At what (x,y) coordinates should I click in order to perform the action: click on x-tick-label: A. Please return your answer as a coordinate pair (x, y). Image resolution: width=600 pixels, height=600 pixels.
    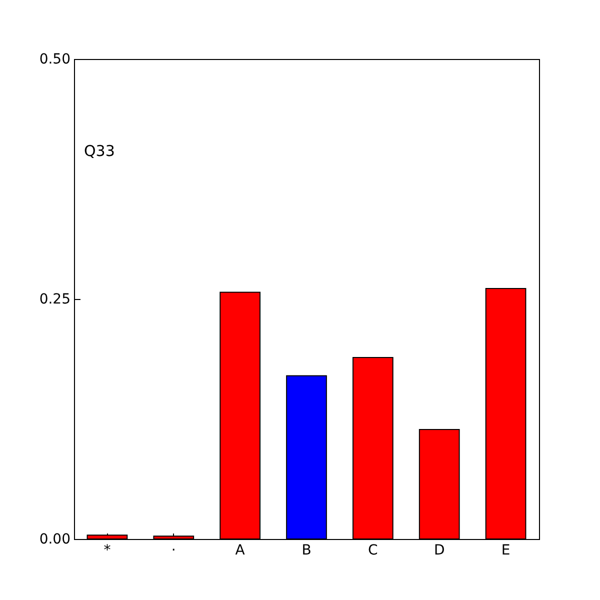
    Looking at the image, I should click on (240, 550).